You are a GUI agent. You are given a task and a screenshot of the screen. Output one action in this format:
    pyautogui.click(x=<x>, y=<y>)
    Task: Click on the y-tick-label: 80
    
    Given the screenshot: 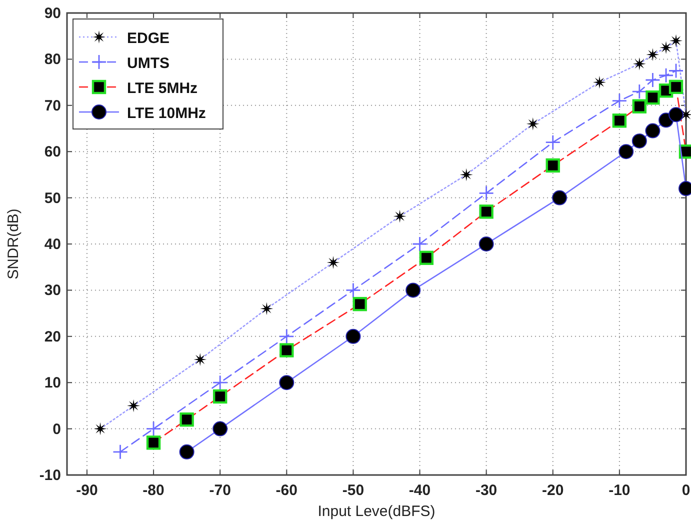 What is the action you would take?
    pyautogui.click(x=52, y=59)
    